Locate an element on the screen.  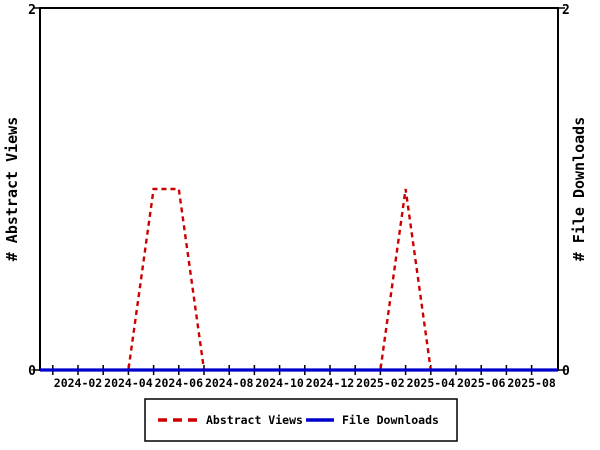
x-tick-label: 2025-02 is located at coordinates (380, 383).